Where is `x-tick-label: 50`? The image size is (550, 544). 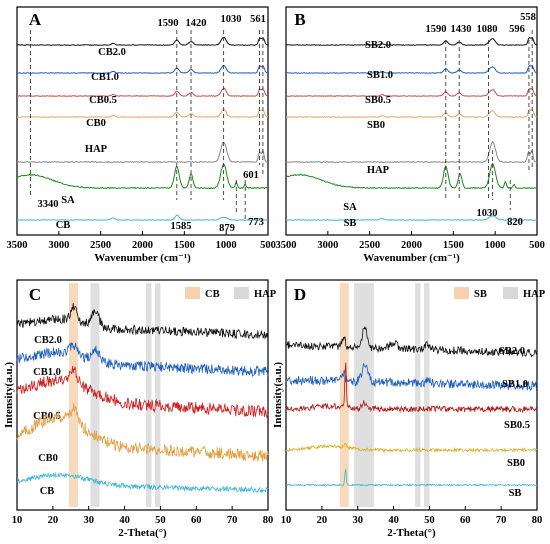 x-tick-label: 50 is located at coordinates (160, 520).